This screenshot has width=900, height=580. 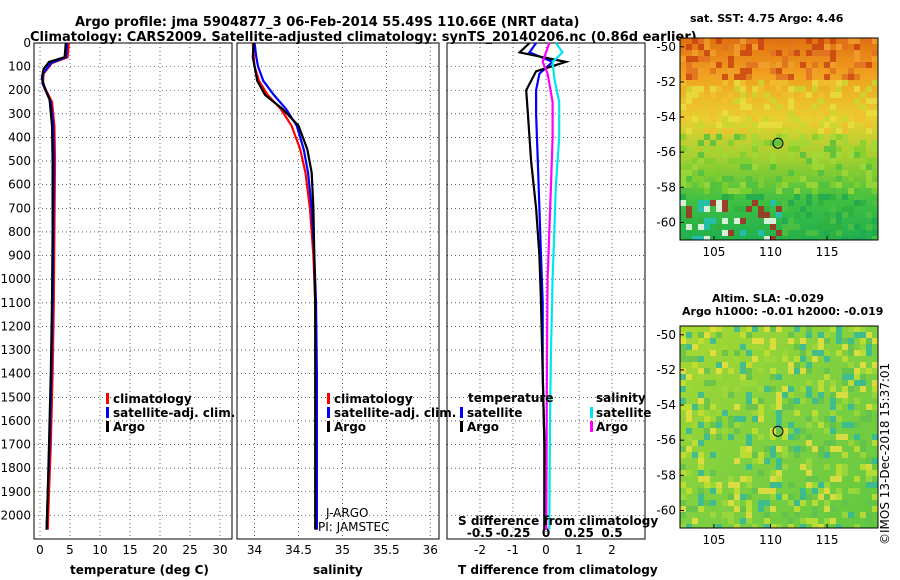 What do you see at coordinates (219, 550) in the screenshot?
I see `x-tick-label: 30` at bounding box center [219, 550].